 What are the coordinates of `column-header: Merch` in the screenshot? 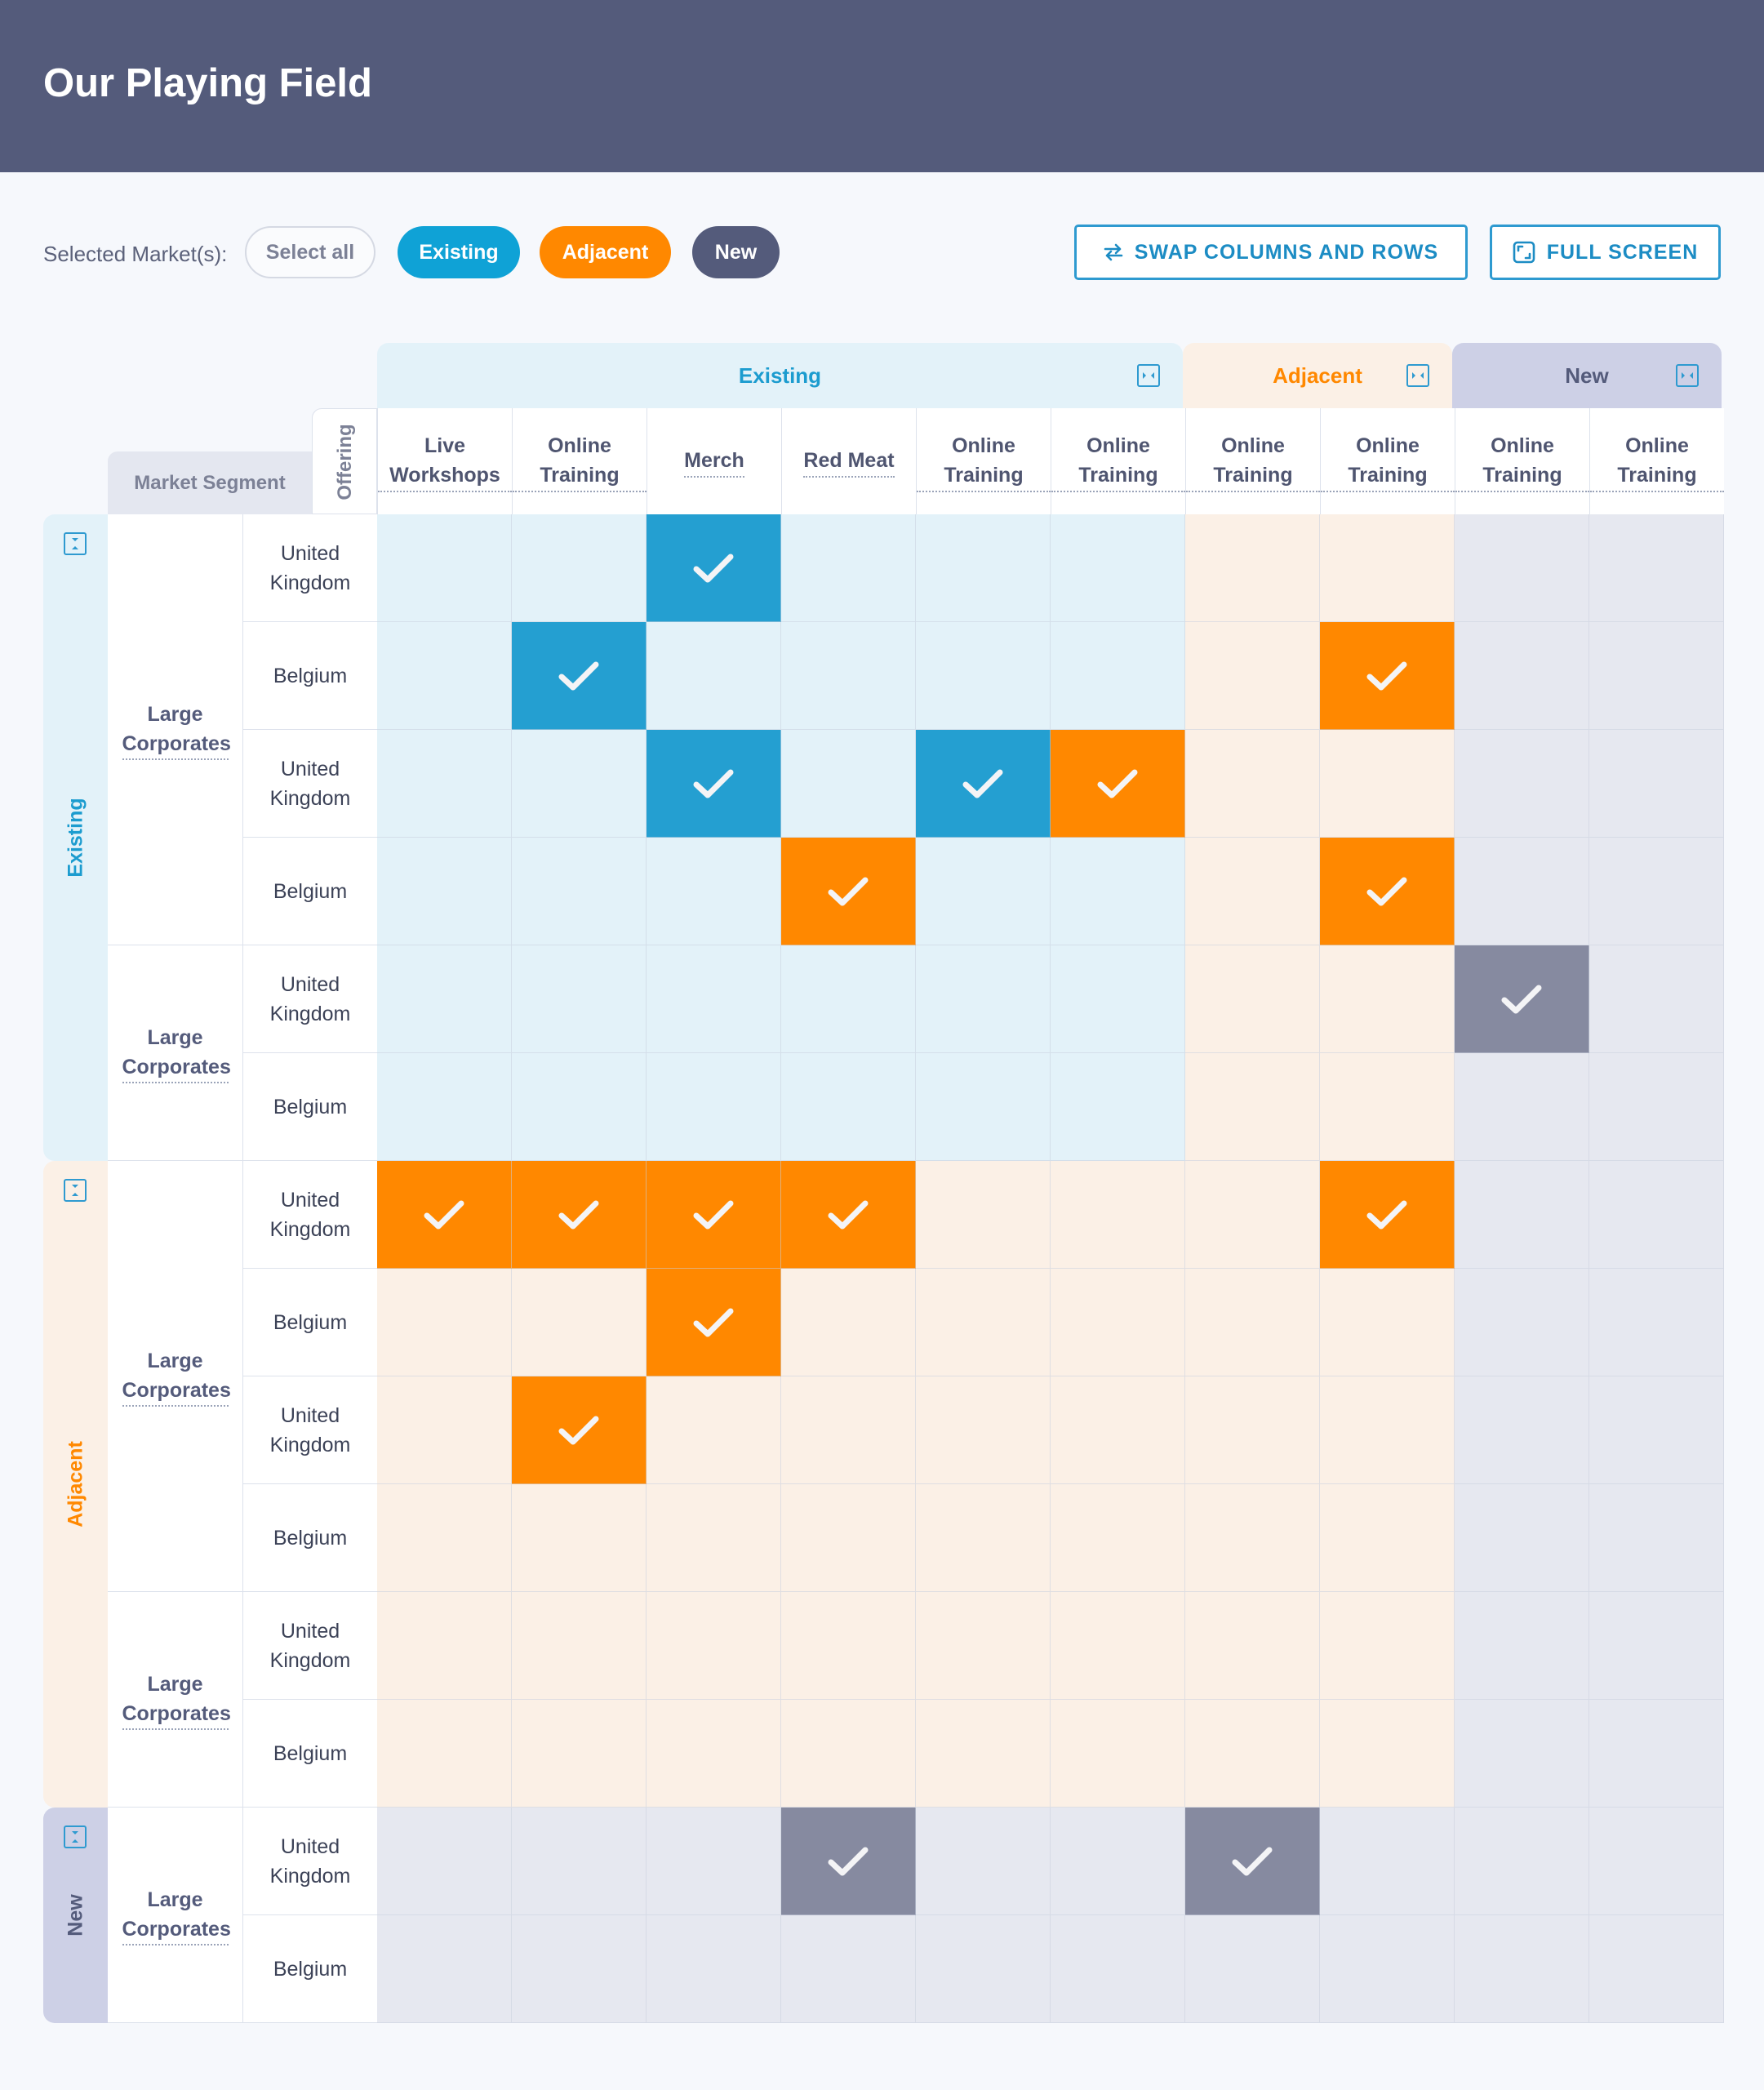 It's located at (714, 461).